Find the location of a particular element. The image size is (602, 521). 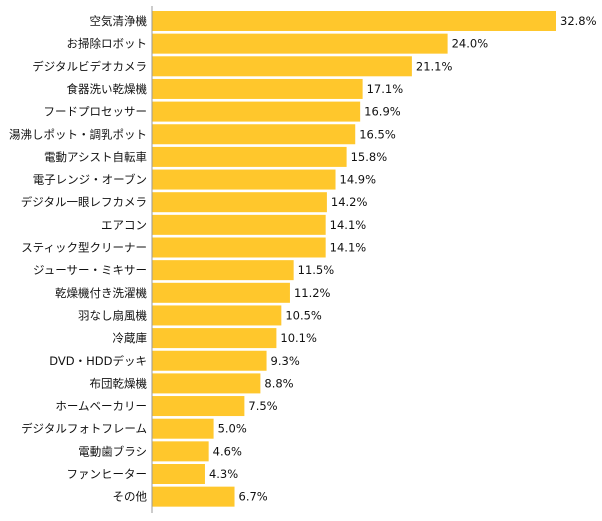

category-label-12: 乾燥機付き洗濯機 is located at coordinates (101, 293).